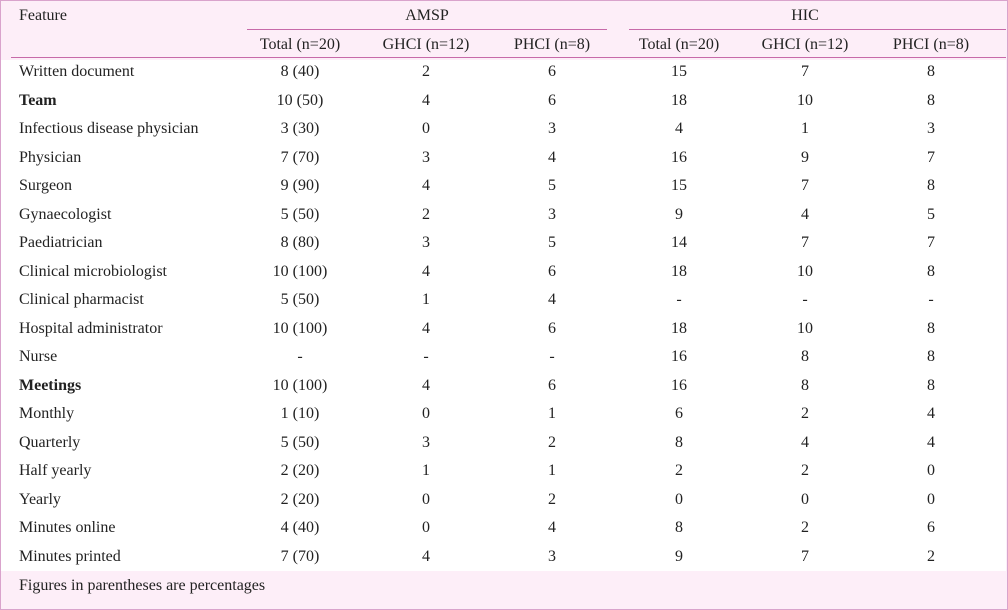  I want to click on table-cell: 4 (40), so click(300, 527).